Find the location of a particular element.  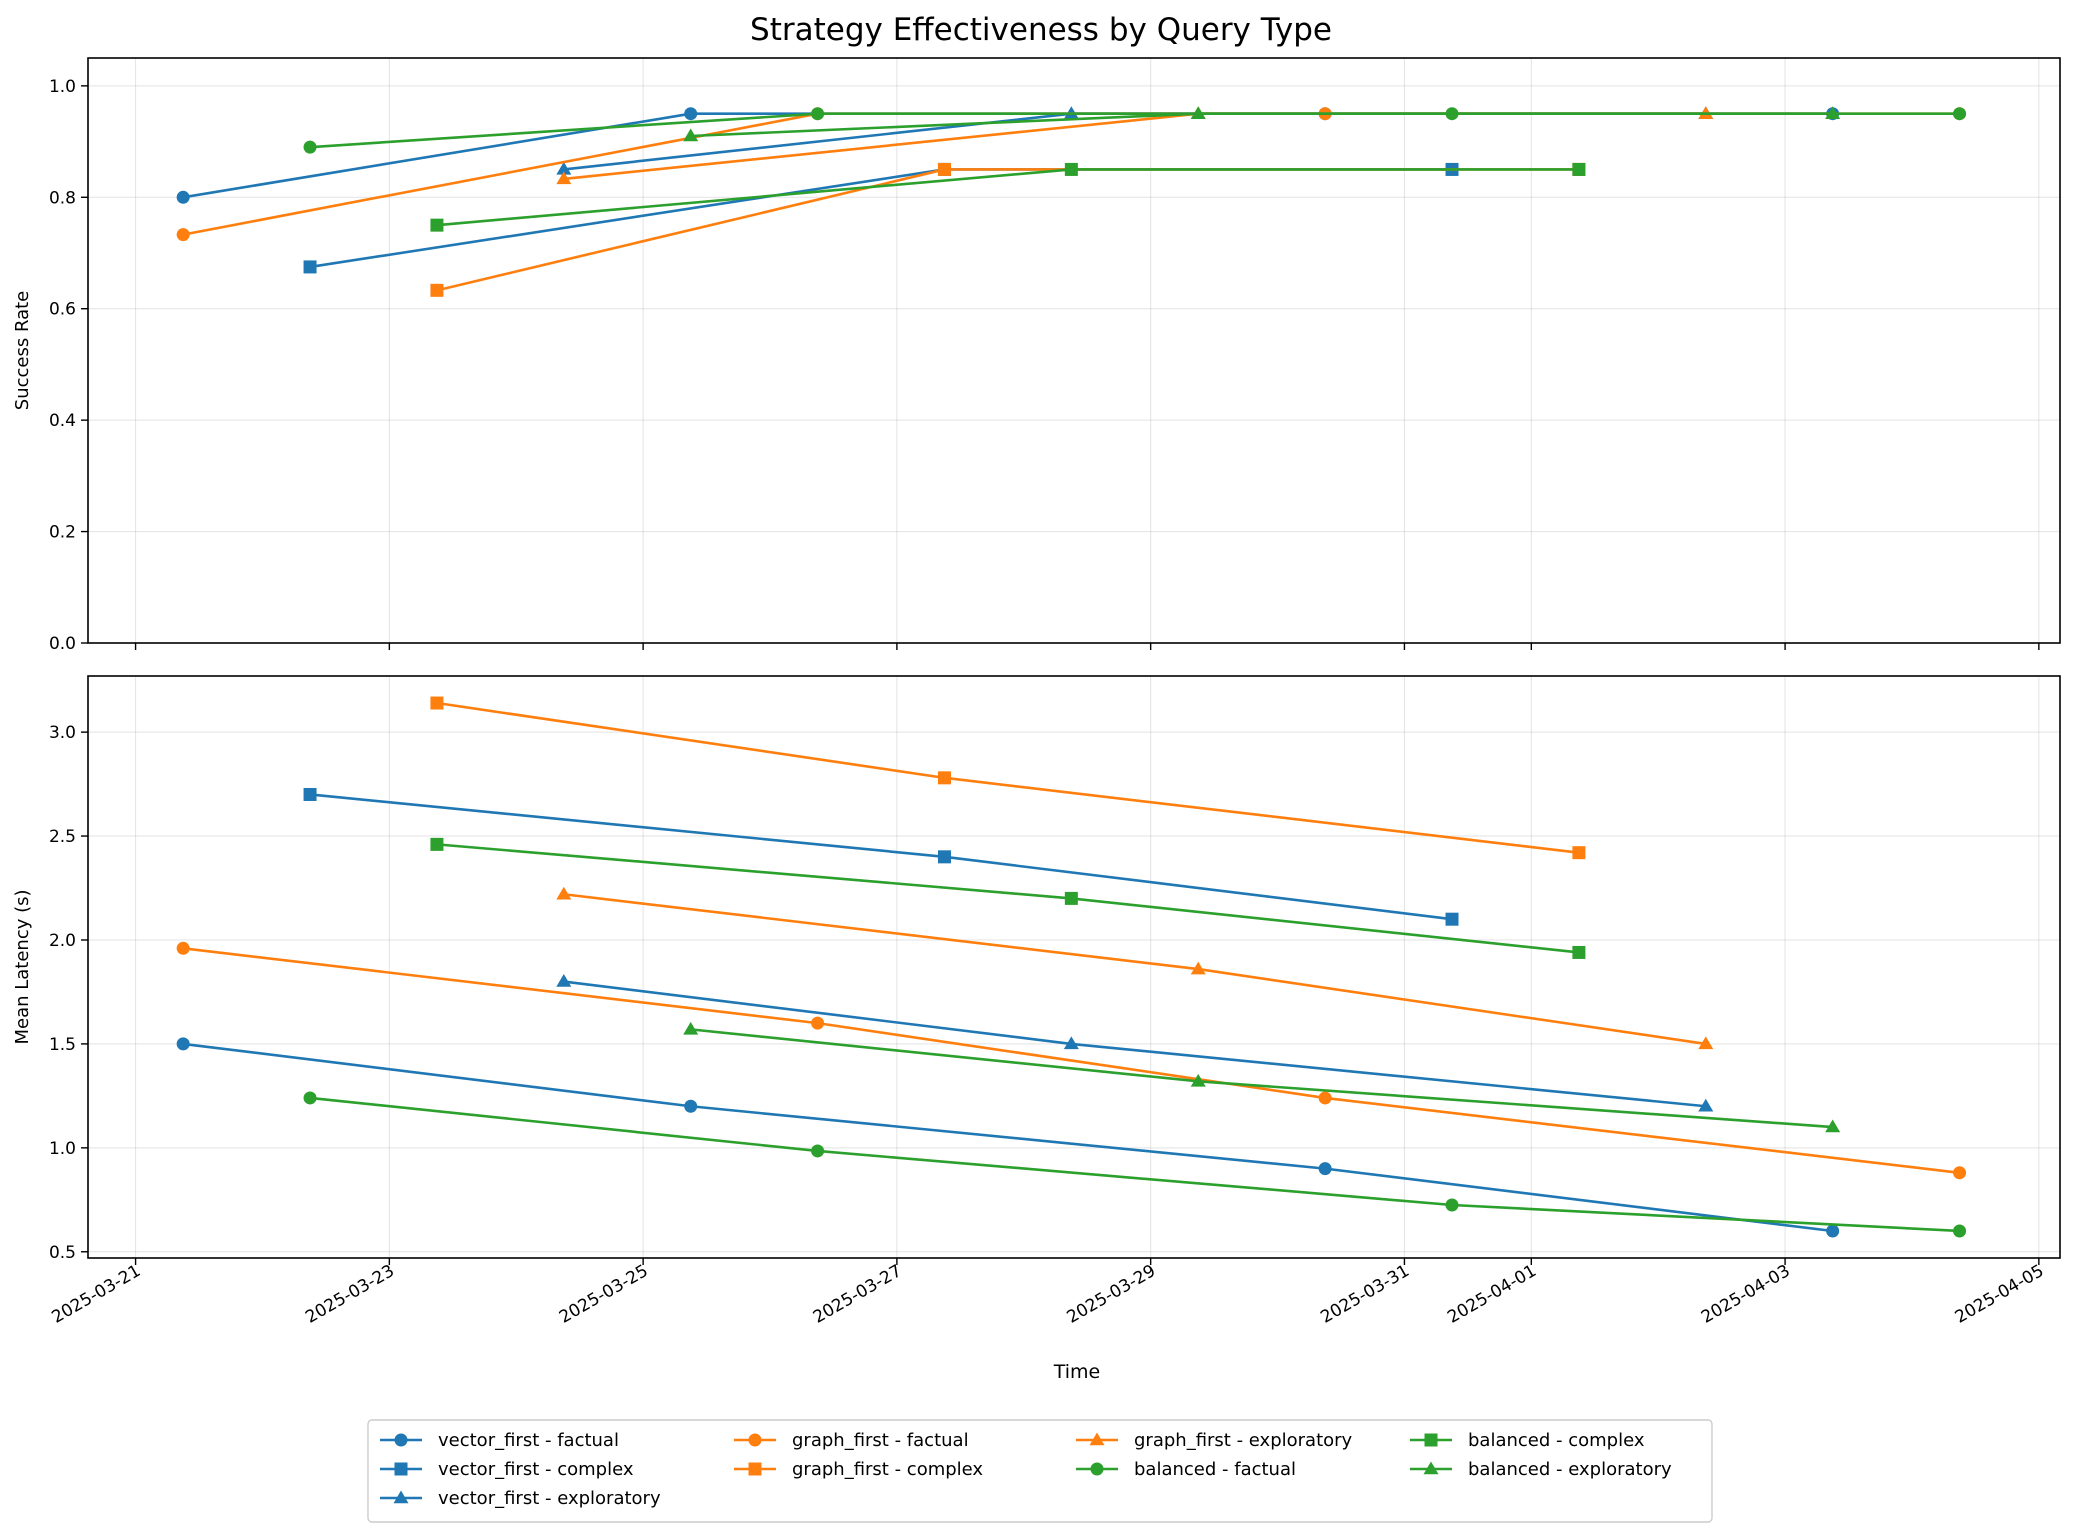

legend-label: vector_first - factual is located at coordinates (528, 1440).